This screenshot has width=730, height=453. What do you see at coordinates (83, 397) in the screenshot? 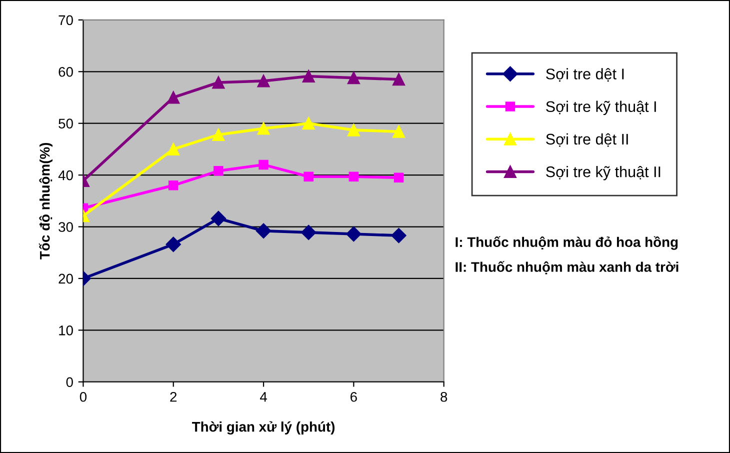
I see `x-tick-label: 0` at bounding box center [83, 397].